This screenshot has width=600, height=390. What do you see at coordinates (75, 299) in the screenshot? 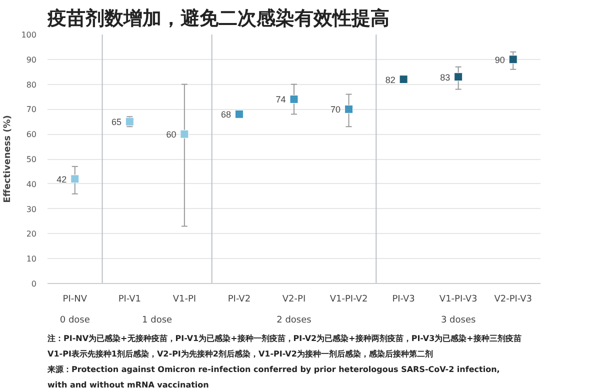
I see `x-tick-label: PI-NV` at bounding box center [75, 299].